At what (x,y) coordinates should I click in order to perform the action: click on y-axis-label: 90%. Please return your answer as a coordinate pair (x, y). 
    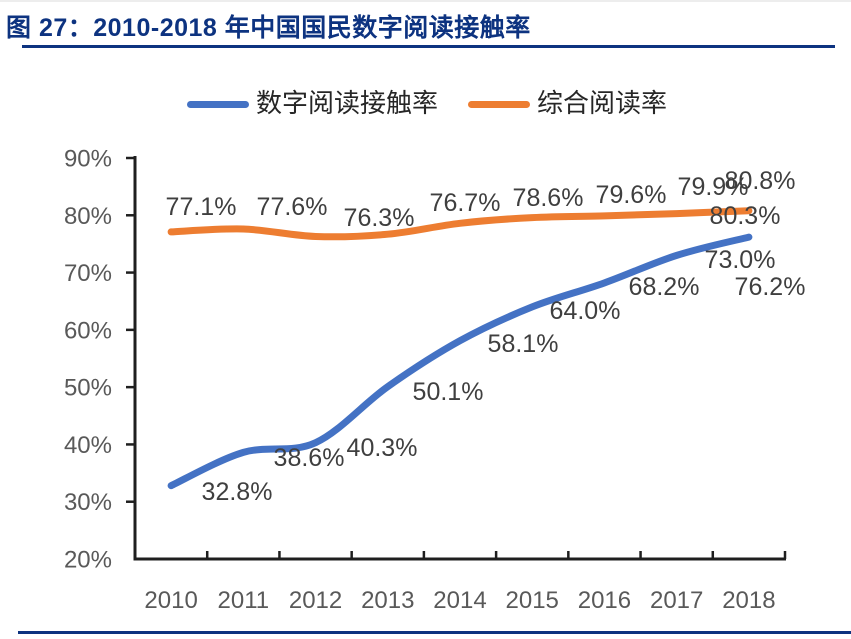
    Looking at the image, I should click on (88, 159).